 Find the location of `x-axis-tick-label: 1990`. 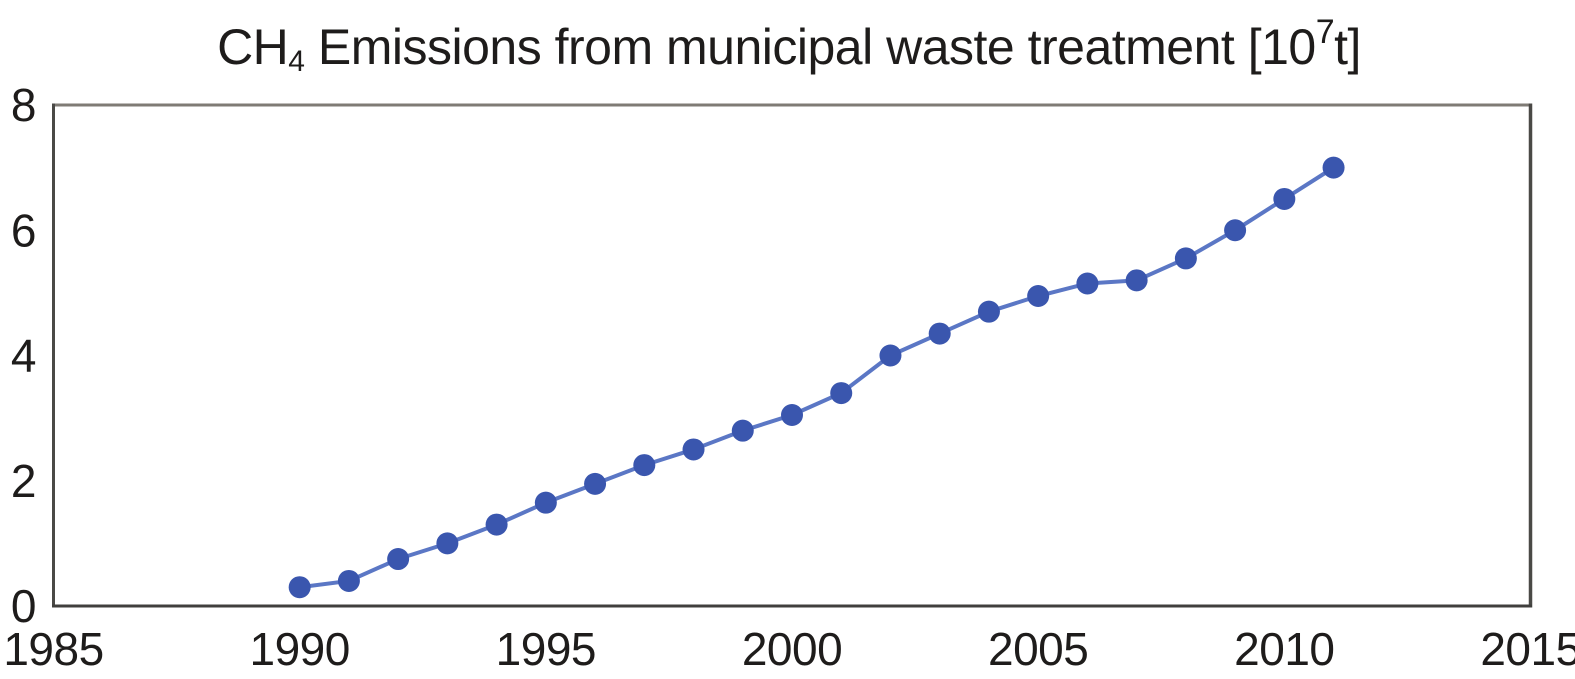

x-axis-tick-label: 1990 is located at coordinates (299, 649).